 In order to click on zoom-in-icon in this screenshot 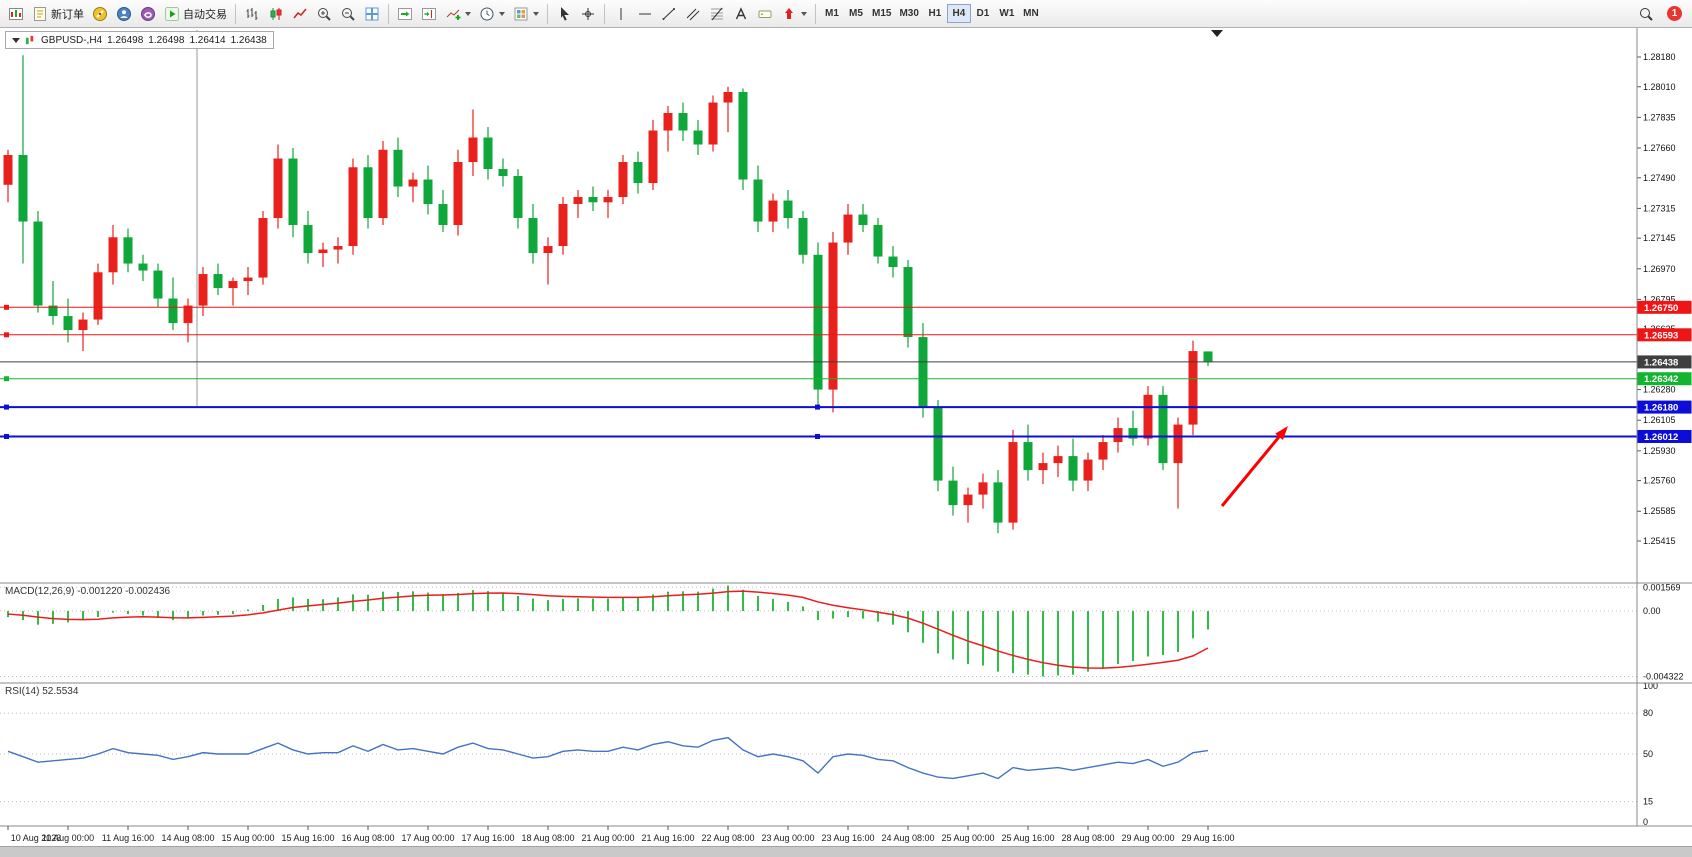, I will do `click(324, 14)`.